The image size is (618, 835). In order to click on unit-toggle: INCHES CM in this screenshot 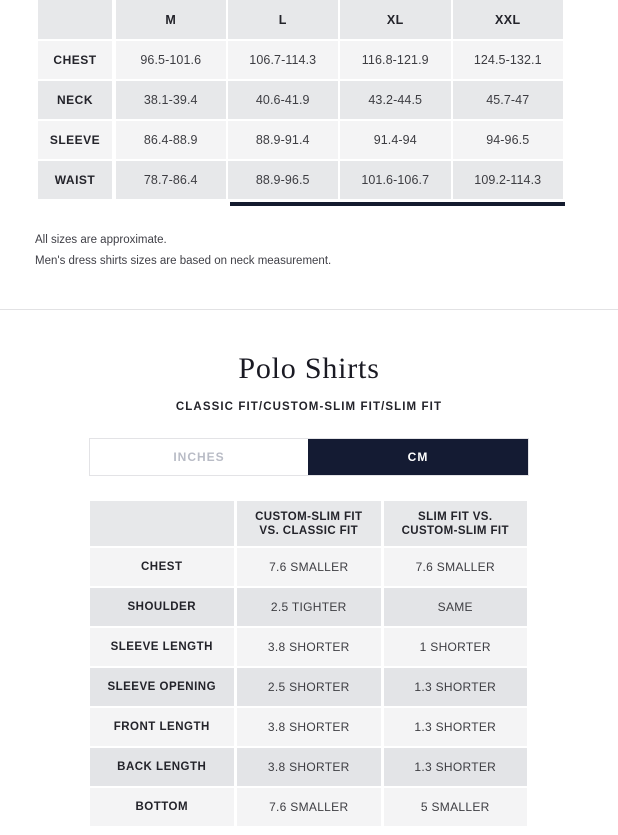, I will do `click(309, 457)`.